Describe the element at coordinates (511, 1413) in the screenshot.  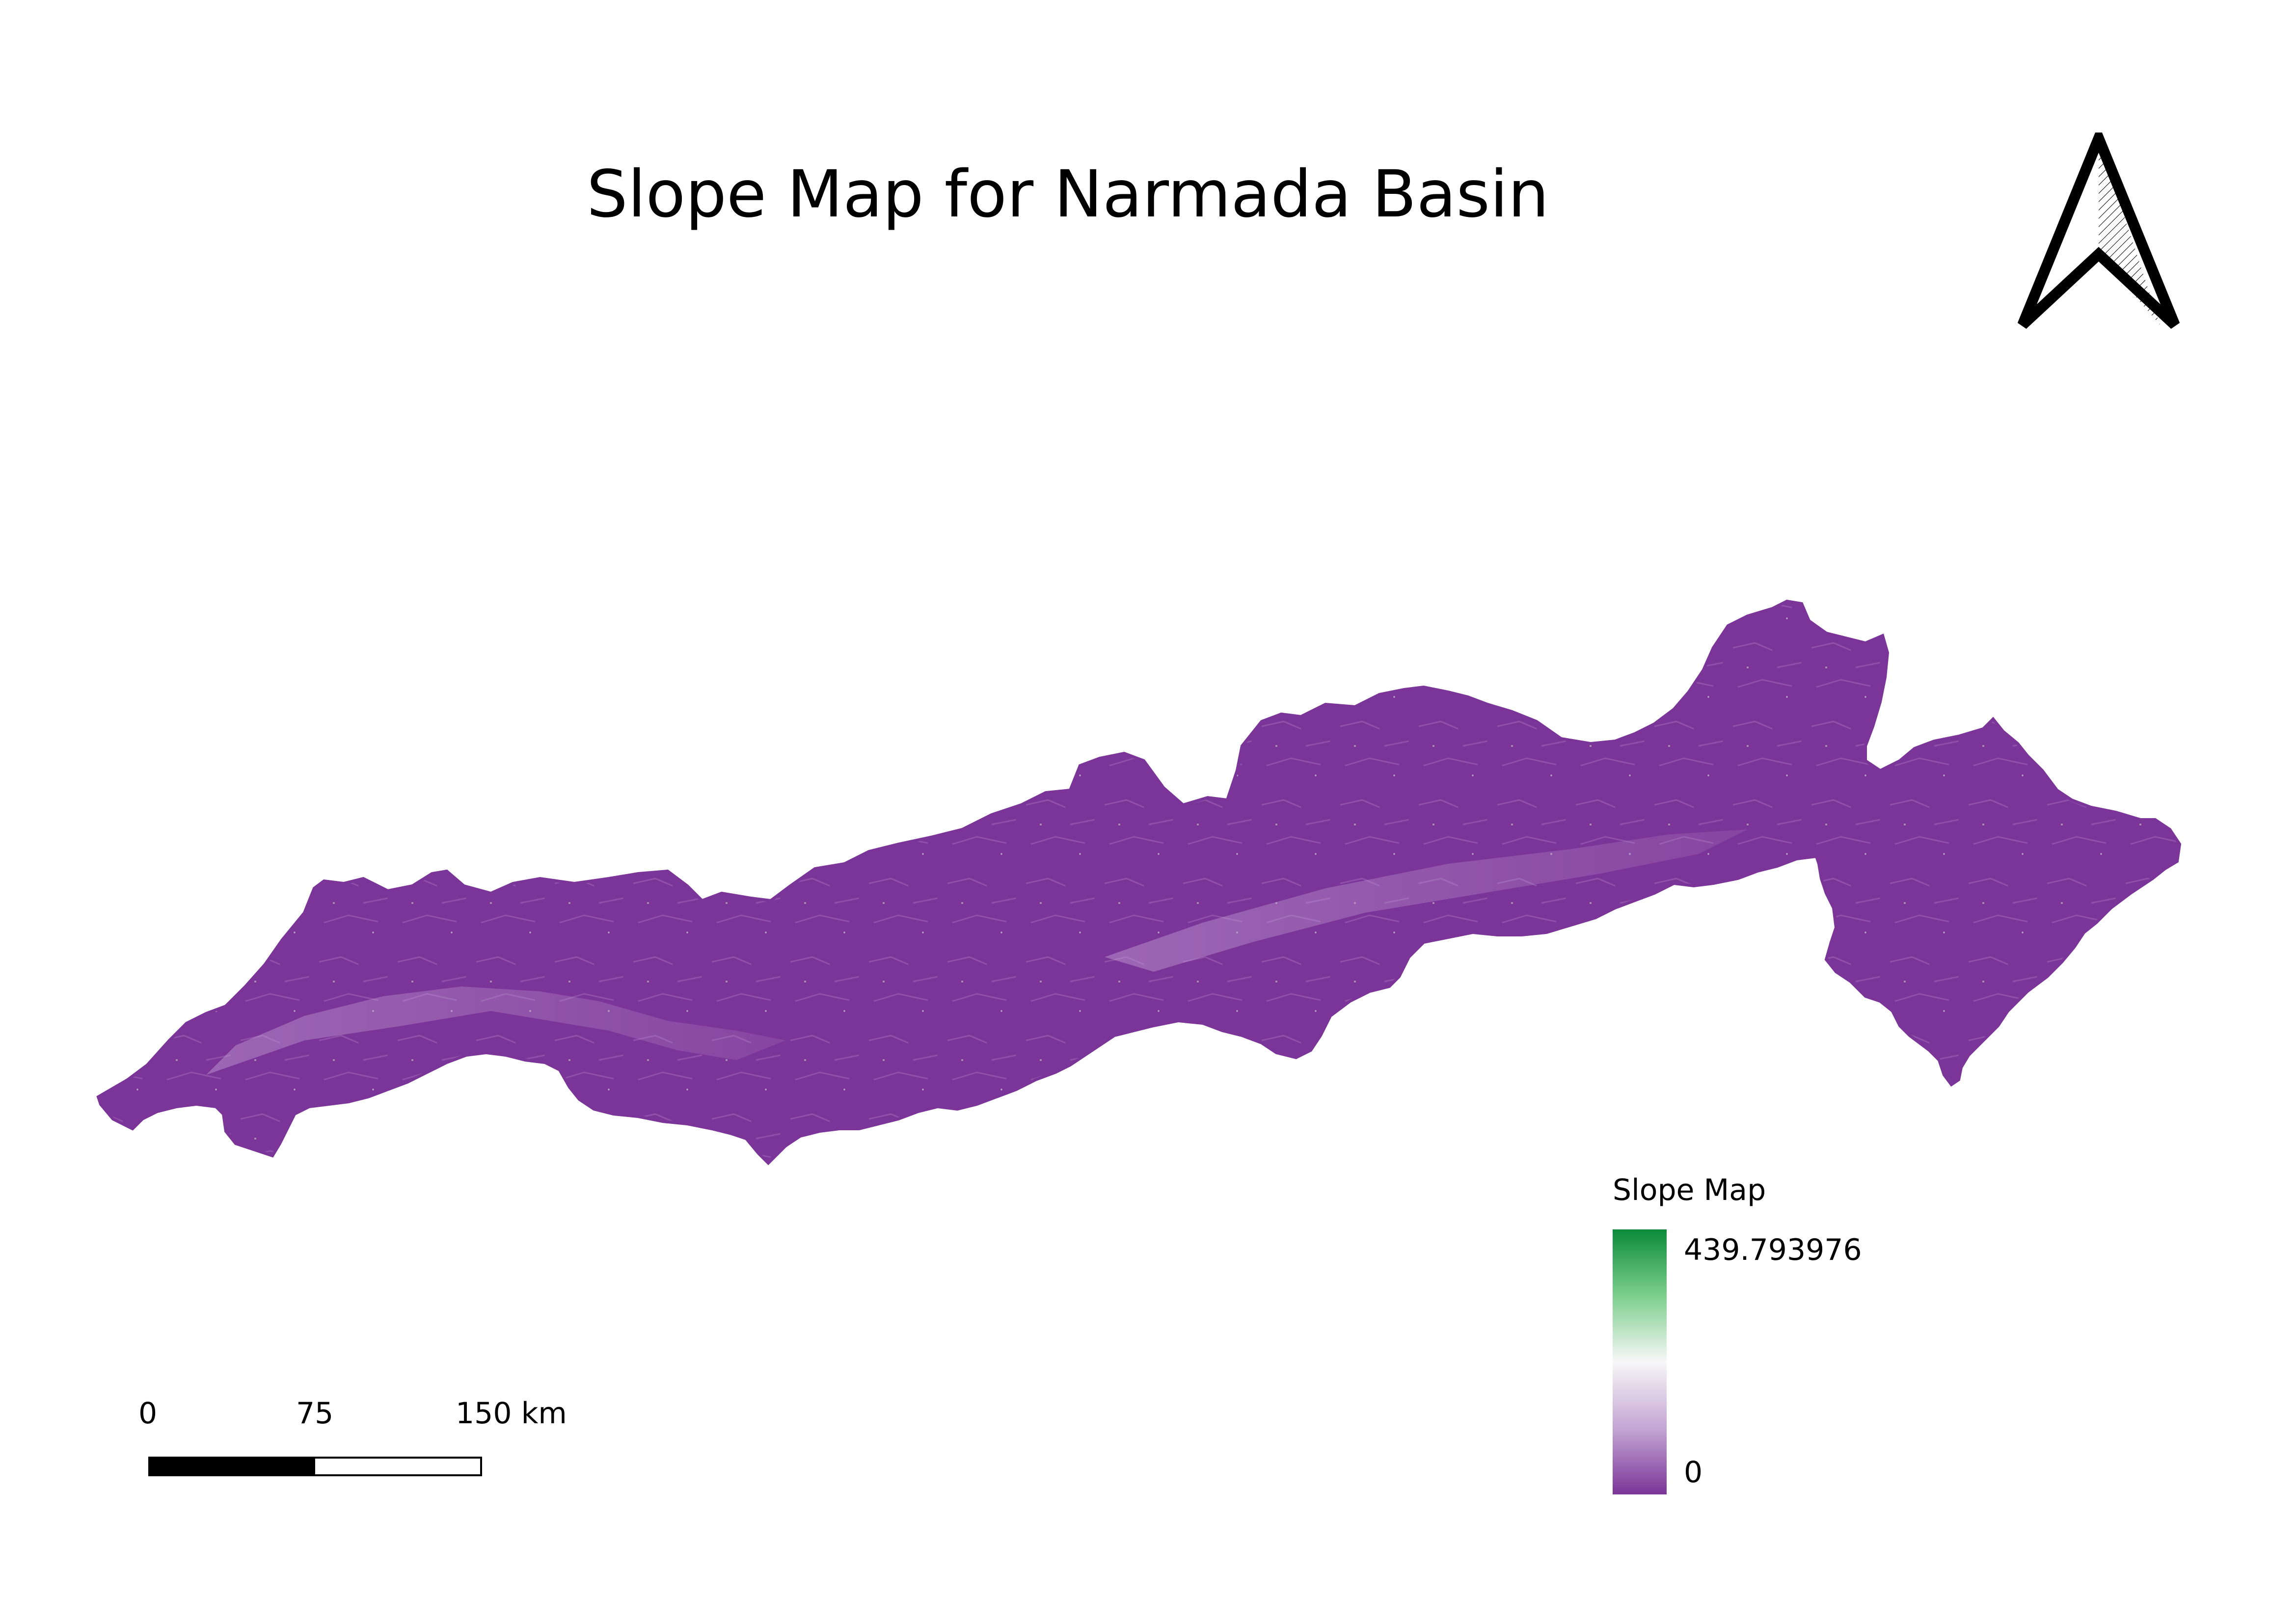
I see `scale-label-end: 150 km` at that location.